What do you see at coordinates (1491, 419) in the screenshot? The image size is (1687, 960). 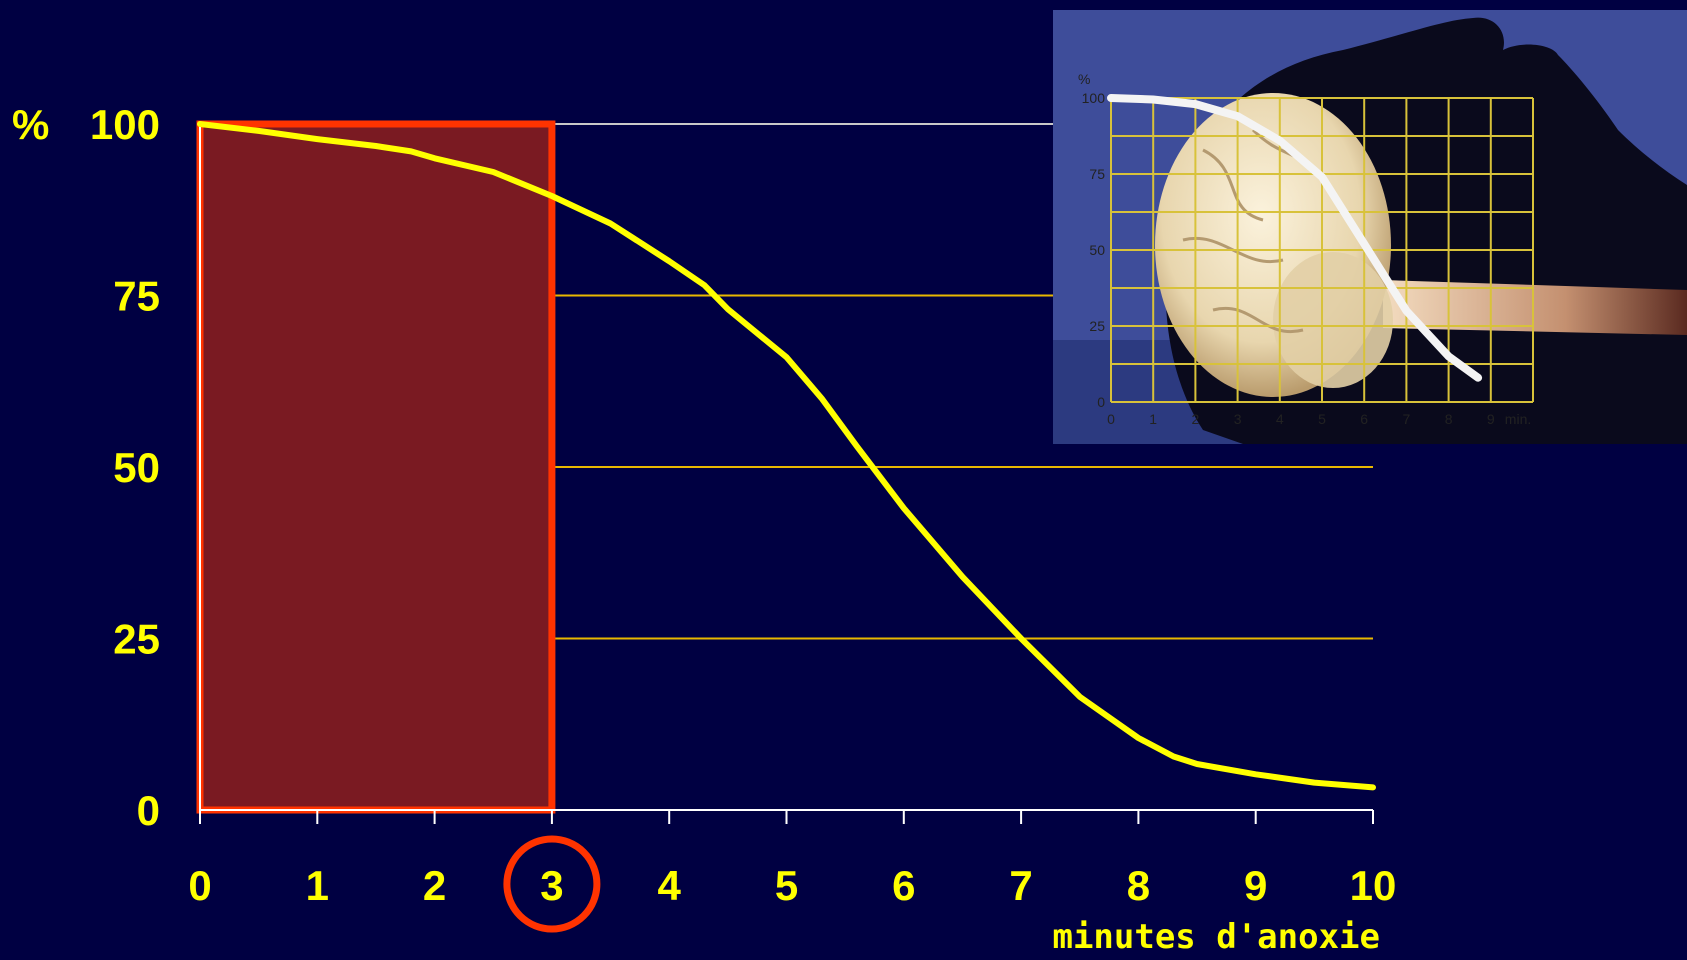 I see `inset-x-tick-label: 9` at bounding box center [1491, 419].